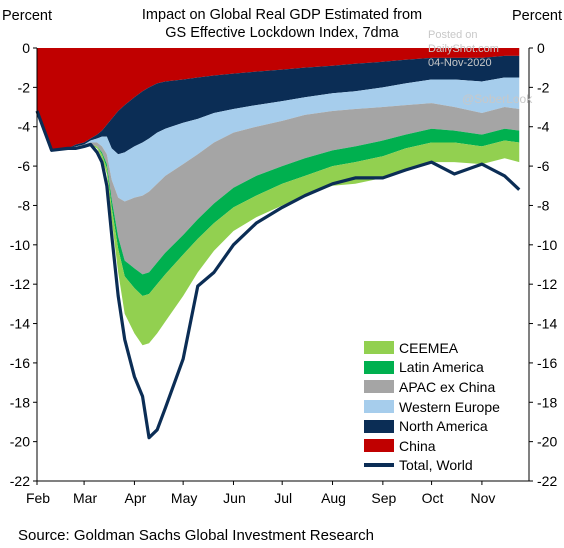  I want to click on legend-label-latin-america: Latin America, so click(441, 367).